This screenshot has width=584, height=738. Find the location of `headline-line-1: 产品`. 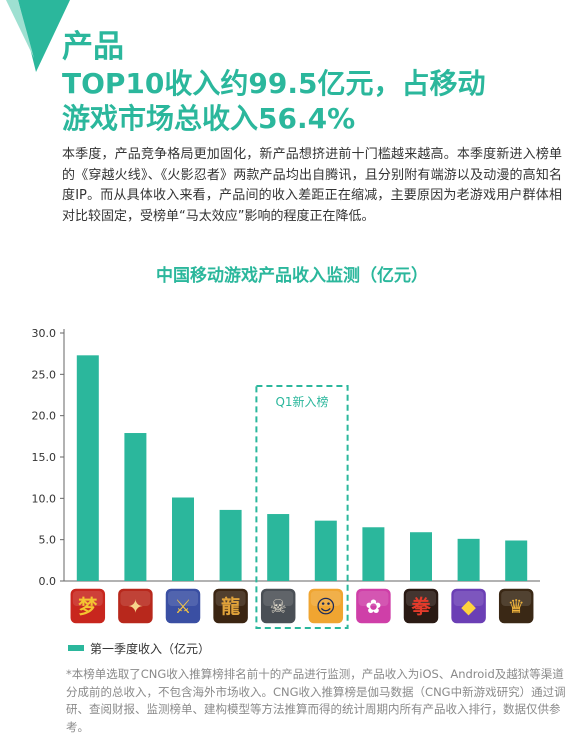

headline-line-1: 产品 is located at coordinates (93, 47).